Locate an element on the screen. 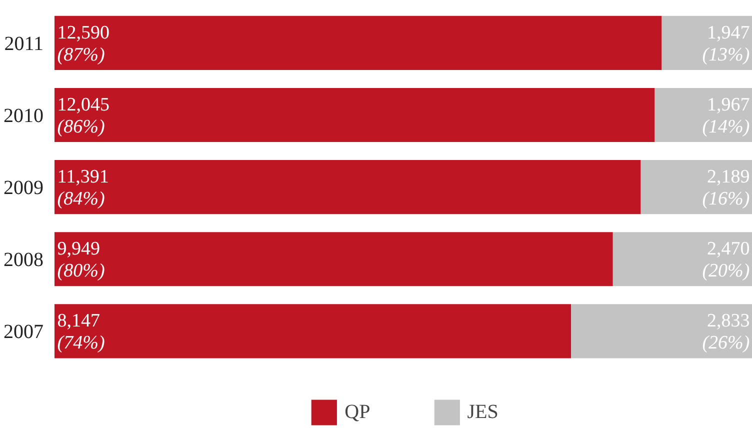 The height and width of the screenshot is (428, 752). y-tick-label: 2009 is located at coordinates (24, 188).